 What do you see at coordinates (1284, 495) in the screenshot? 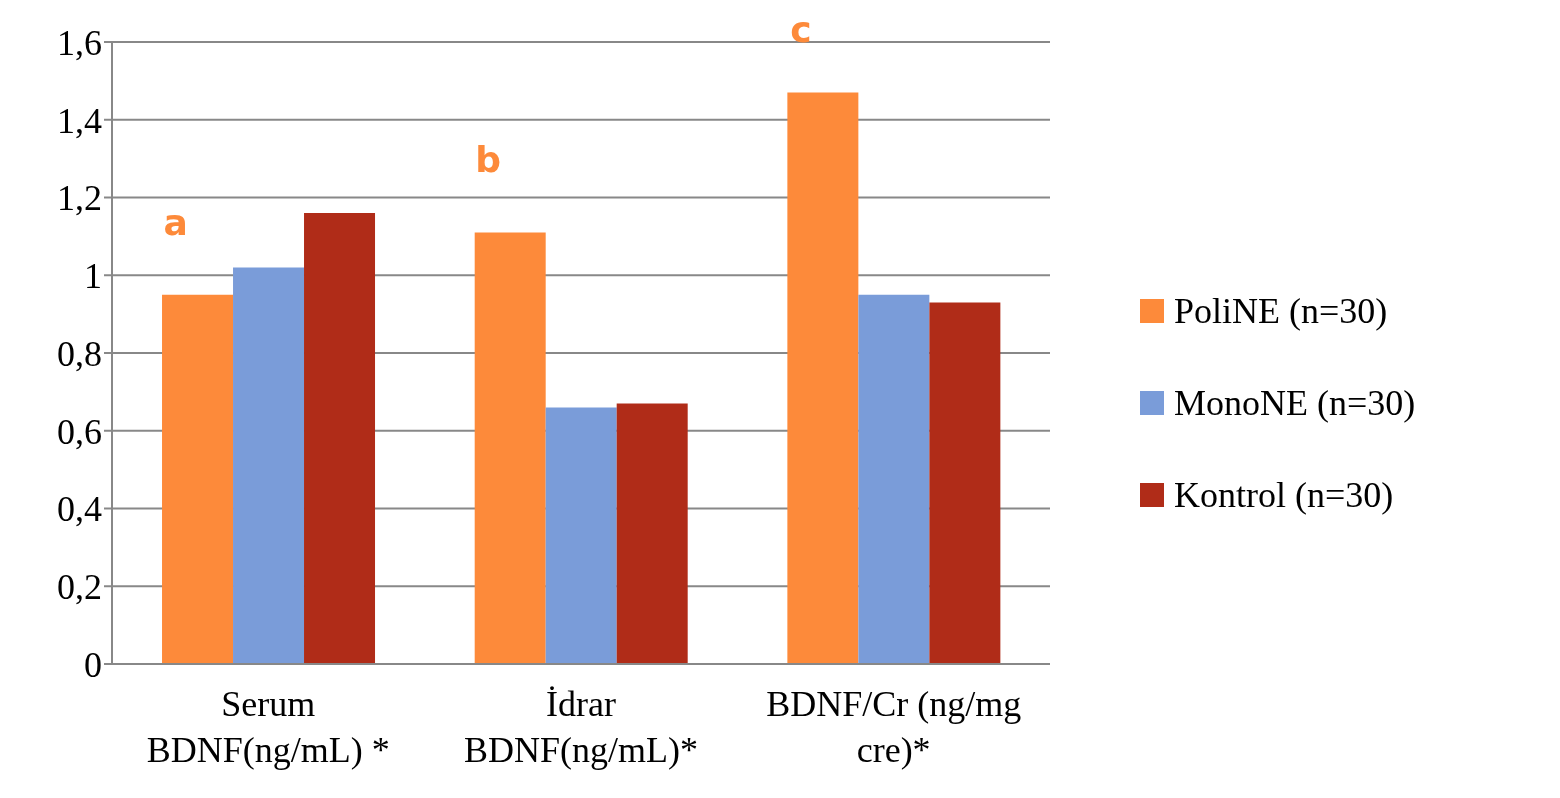
I see `legend-label: Kontrol (n=30)` at bounding box center [1284, 495].